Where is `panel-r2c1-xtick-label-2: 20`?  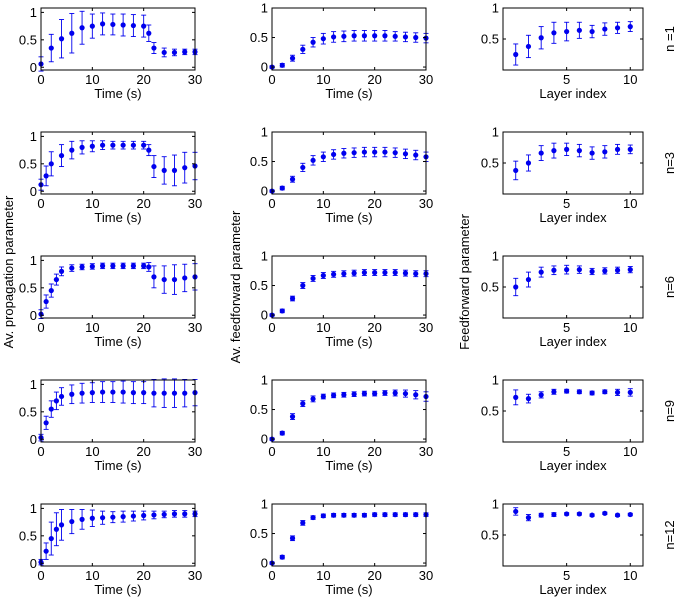
panel-r2c1-xtick-label-2: 20 is located at coordinates (374, 327).